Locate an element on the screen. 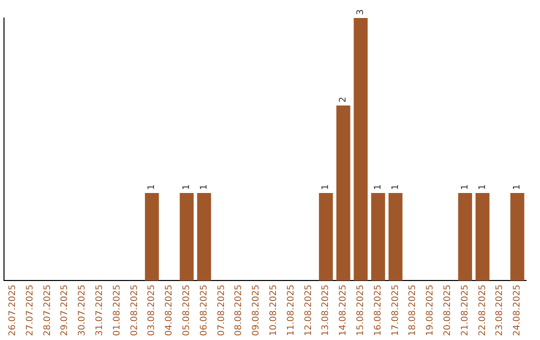  x-tick-label: 27.07.2025 is located at coordinates (30, 310).